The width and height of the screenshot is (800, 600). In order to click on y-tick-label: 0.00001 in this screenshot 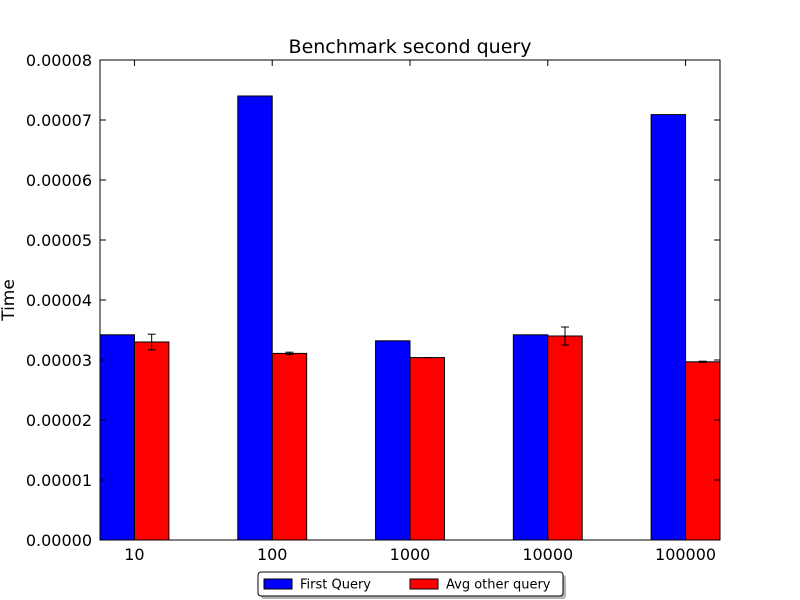, I will do `click(59, 480)`.